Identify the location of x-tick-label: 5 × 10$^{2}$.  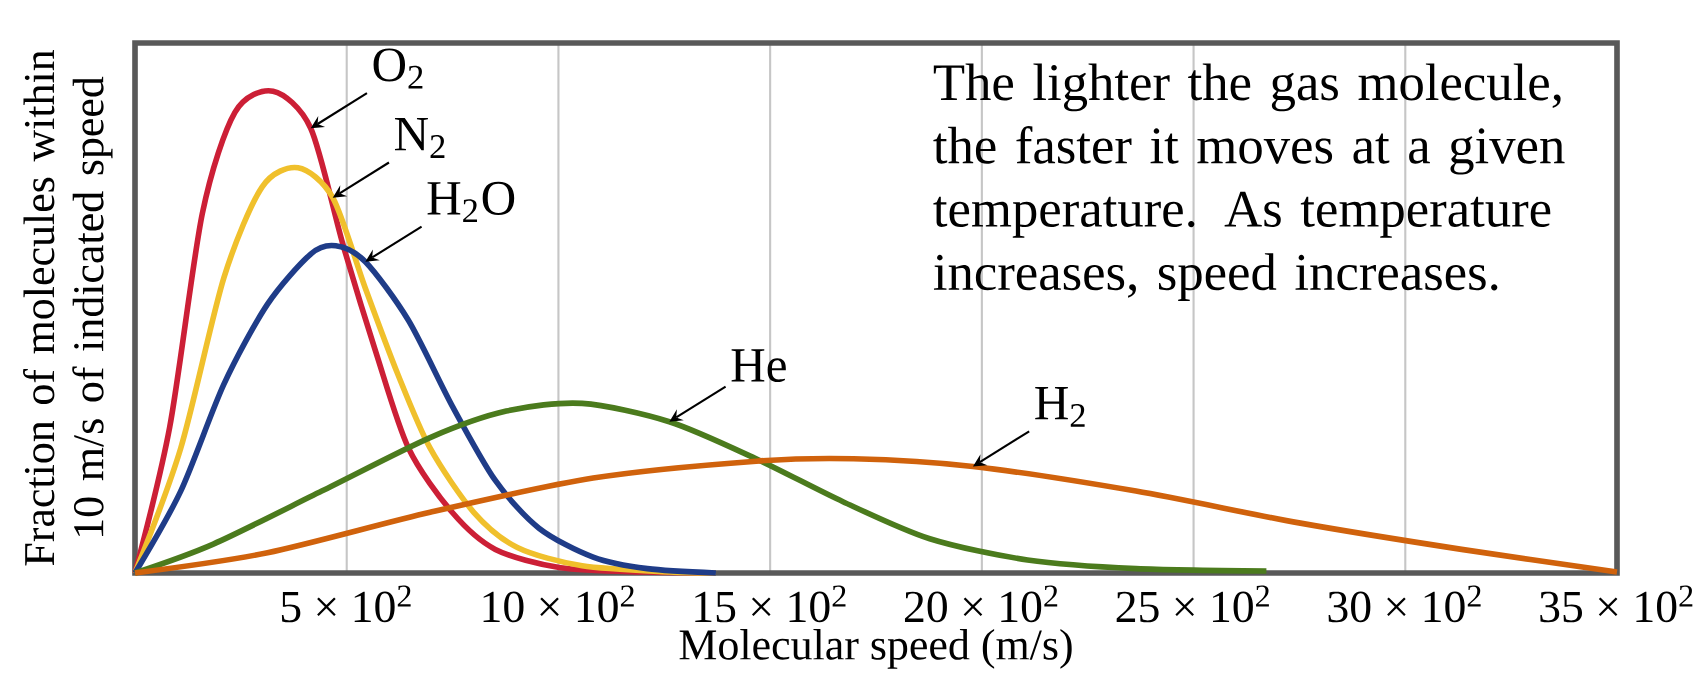
(346, 604).